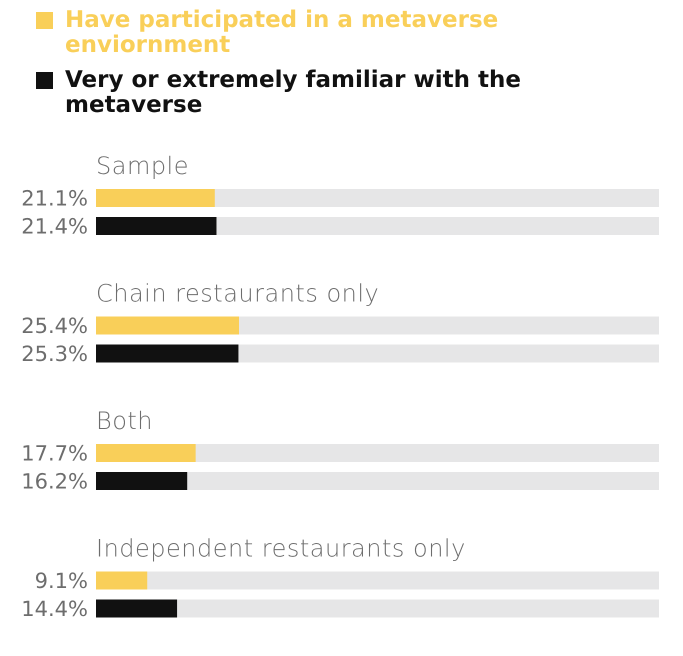  What do you see at coordinates (238, 293) in the screenshot?
I see `y-tick-label: Chain restaurants only` at bounding box center [238, 293].